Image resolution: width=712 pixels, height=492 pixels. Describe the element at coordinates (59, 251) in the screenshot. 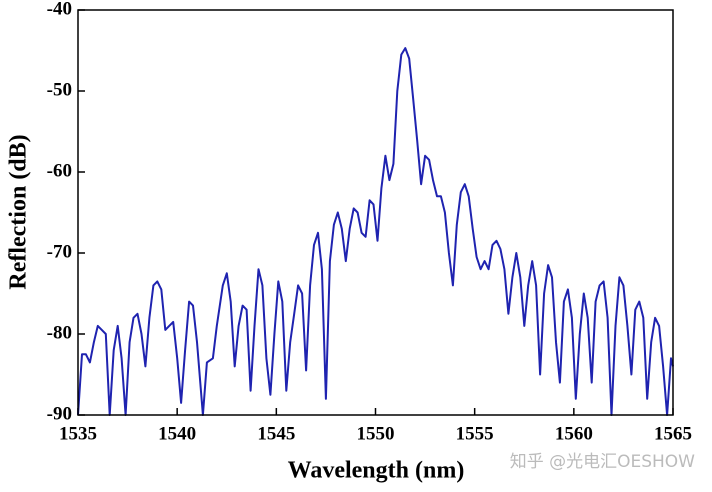

I see `y-tick-label: -70` at that location.